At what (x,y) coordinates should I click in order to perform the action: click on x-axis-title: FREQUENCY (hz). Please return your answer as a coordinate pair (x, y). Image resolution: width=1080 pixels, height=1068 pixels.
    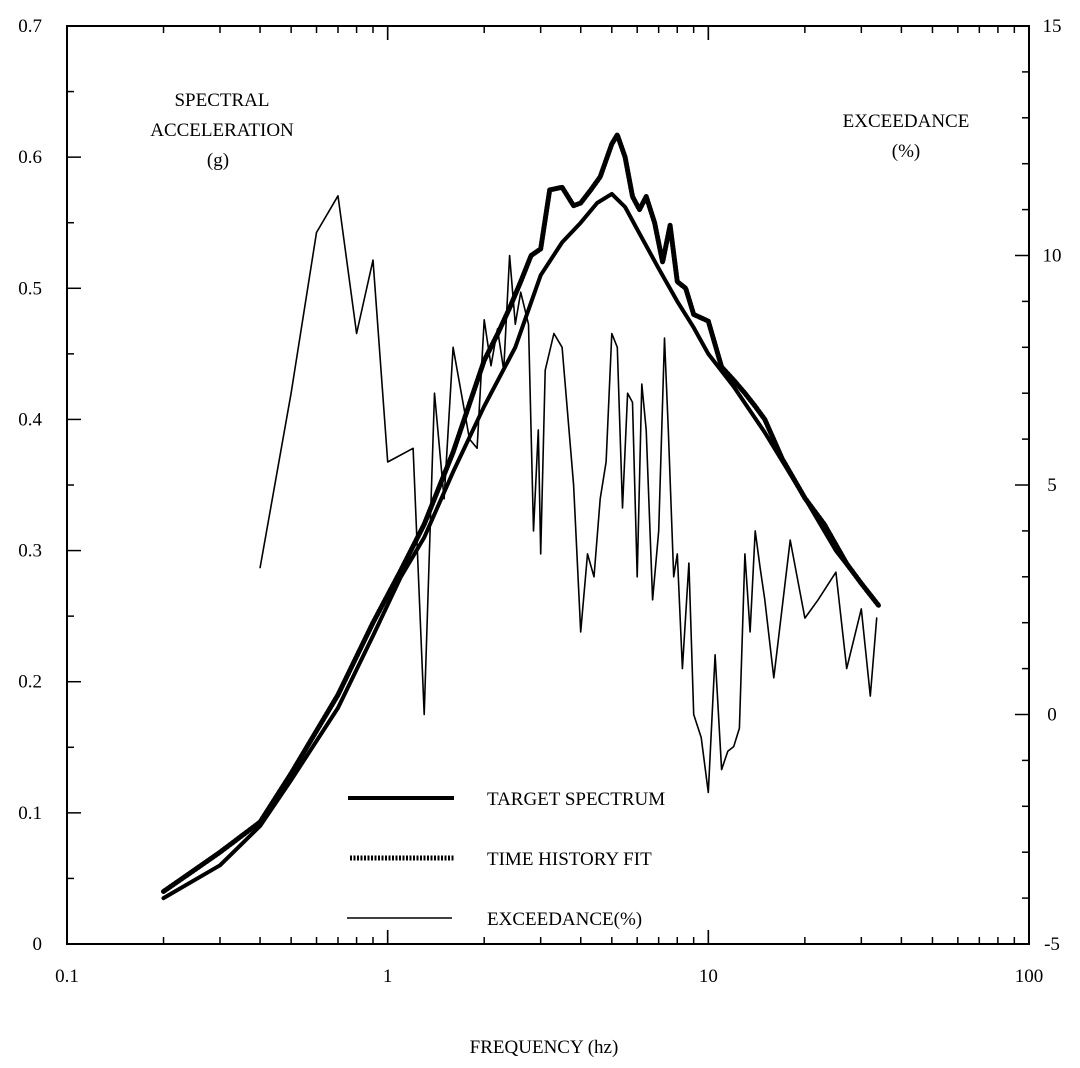
    Looking at the image, I should click on (544, 1047).